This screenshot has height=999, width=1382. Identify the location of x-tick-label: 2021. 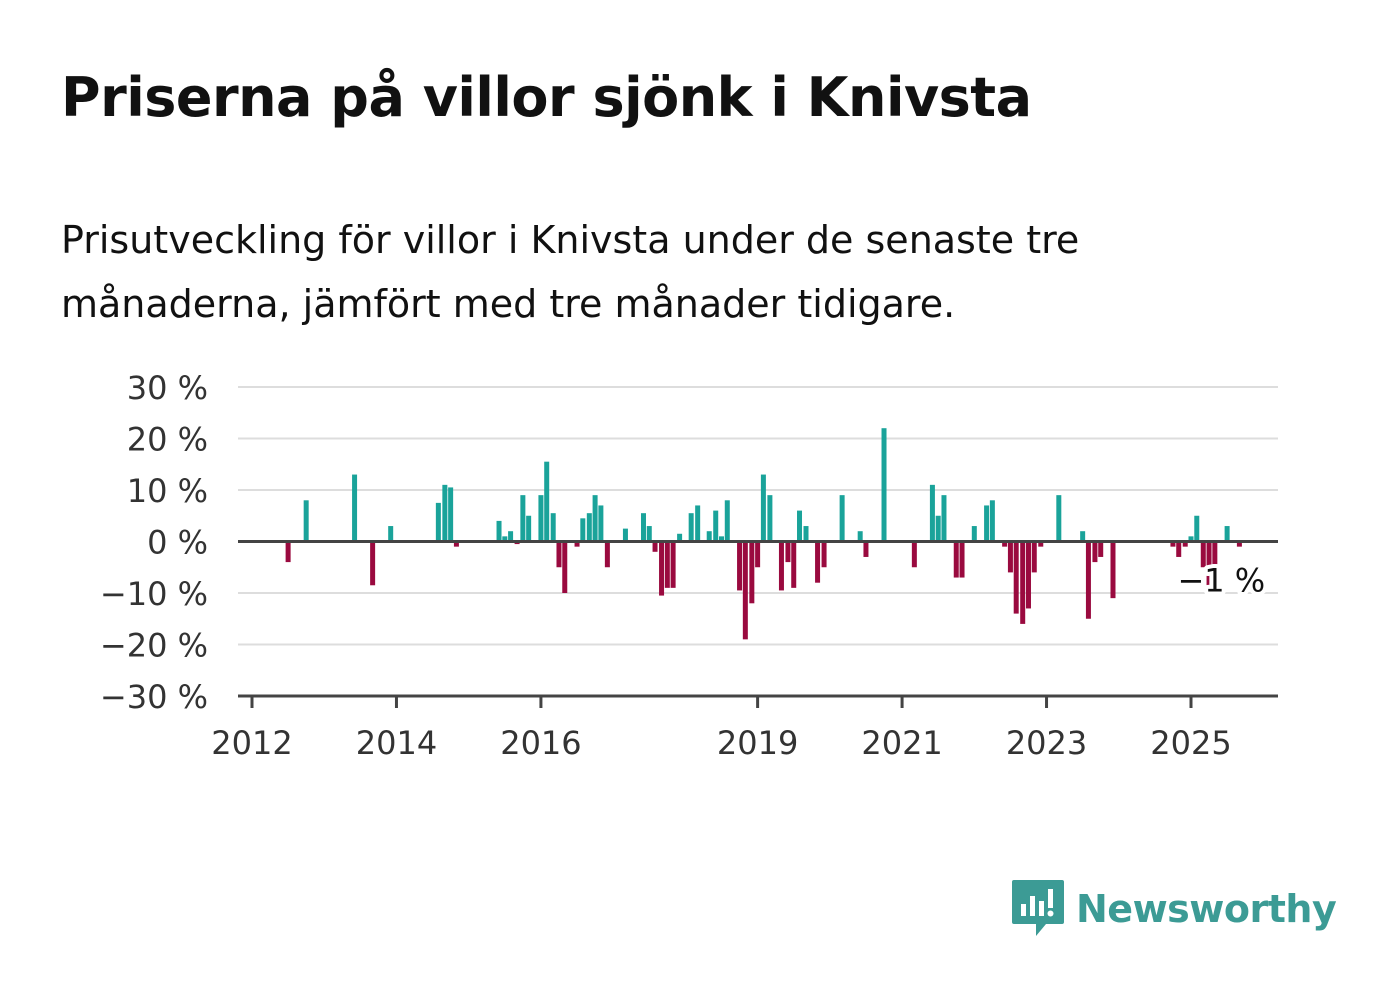
(901, 743).